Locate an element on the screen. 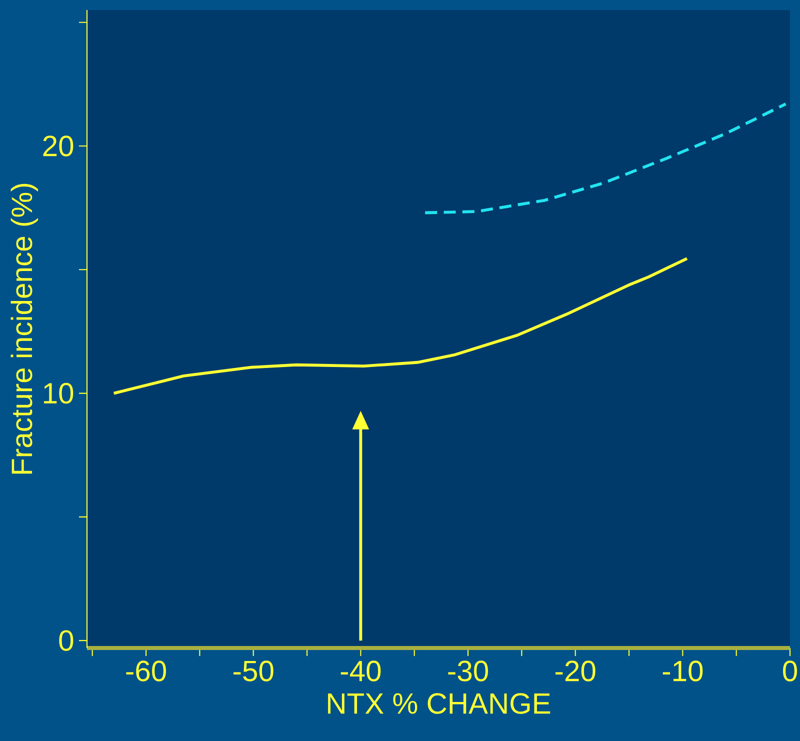 This screenshot has height=741, width=800. y-tick-label: 10 is located at coordinates (59, 393).